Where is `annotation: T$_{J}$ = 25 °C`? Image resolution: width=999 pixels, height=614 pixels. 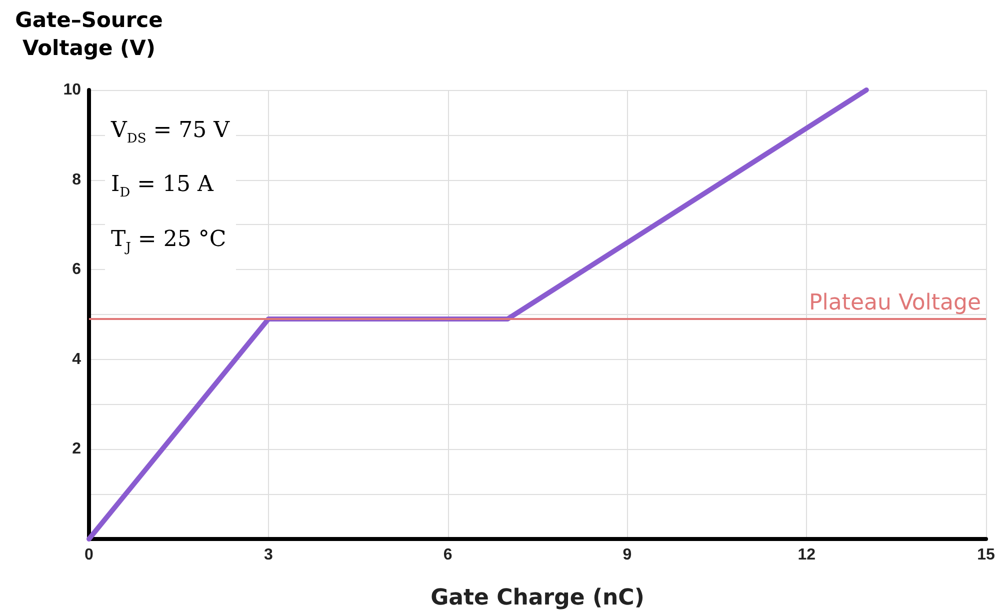
annotation: T$_{J}$ = 25 °C is located at coordinates (169, 242).